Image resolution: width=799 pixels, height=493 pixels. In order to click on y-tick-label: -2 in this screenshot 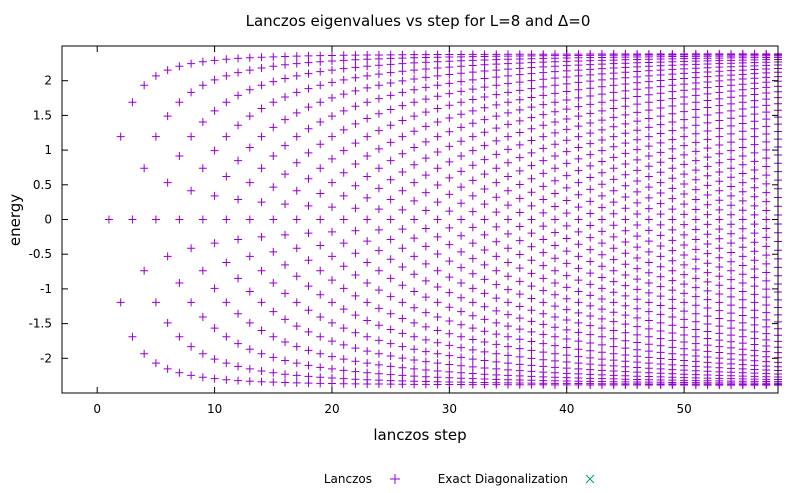, I will do `click(46, 358)`.